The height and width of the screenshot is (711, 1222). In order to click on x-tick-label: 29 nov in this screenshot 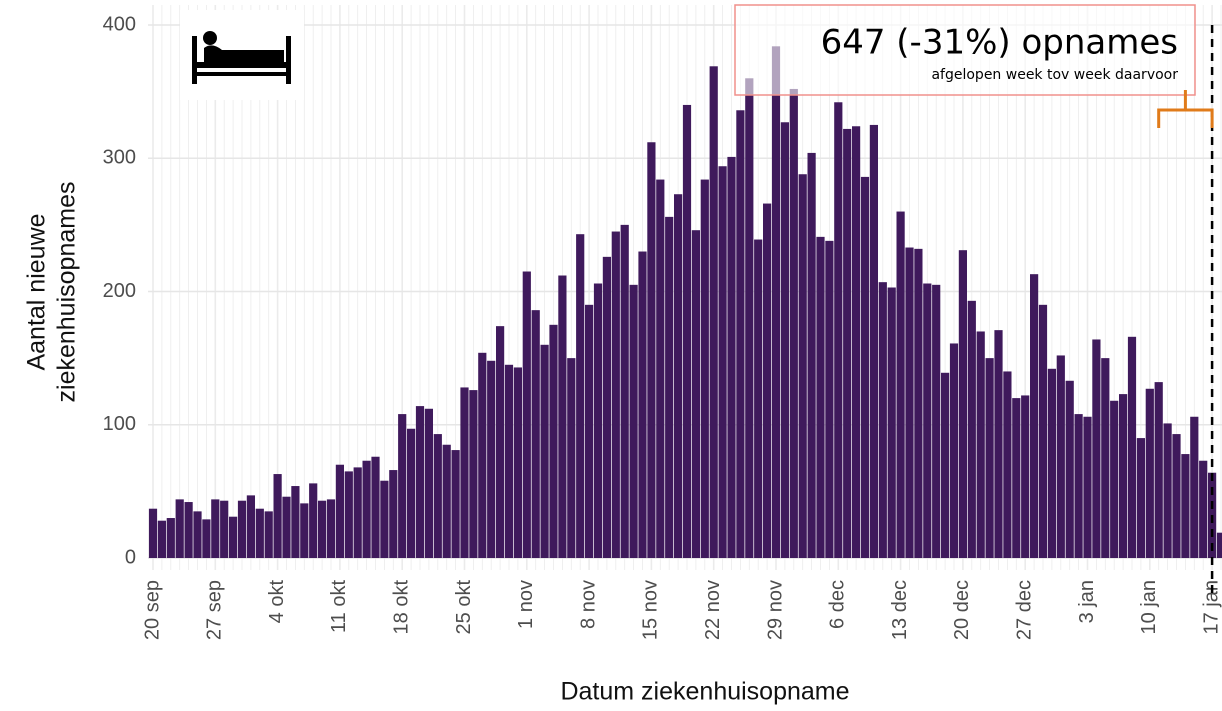, I will do `click(775, 610)`.